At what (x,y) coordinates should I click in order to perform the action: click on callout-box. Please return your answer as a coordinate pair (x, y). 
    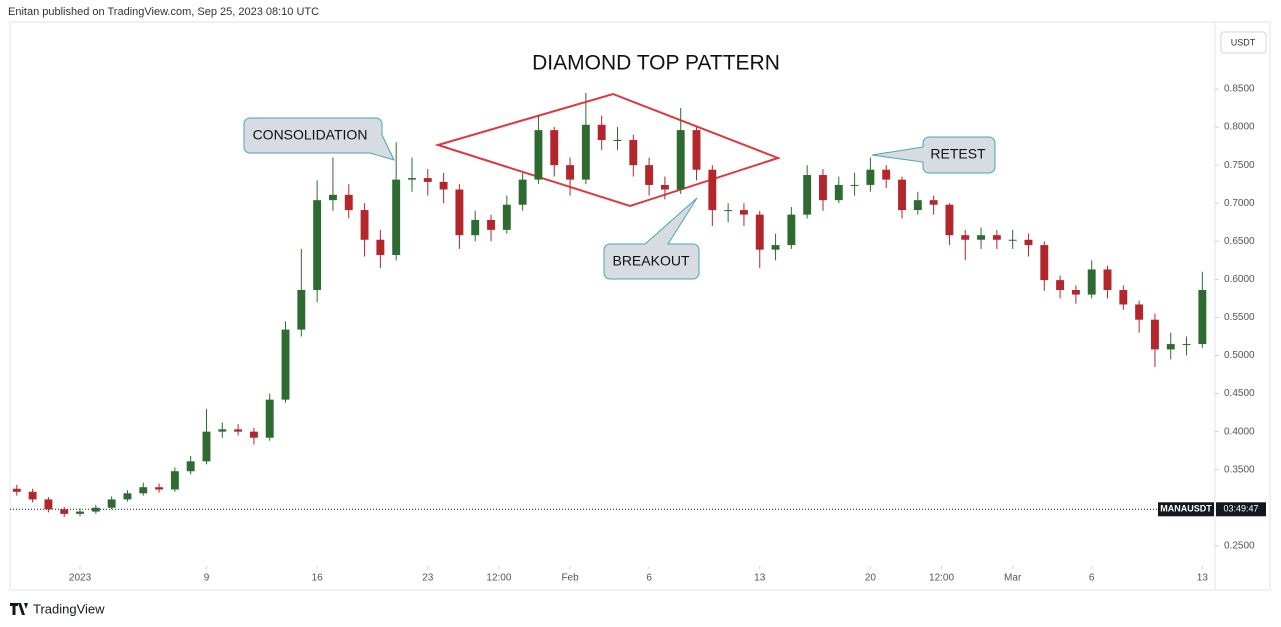
    Looking at the image, I should click on (651, 238).